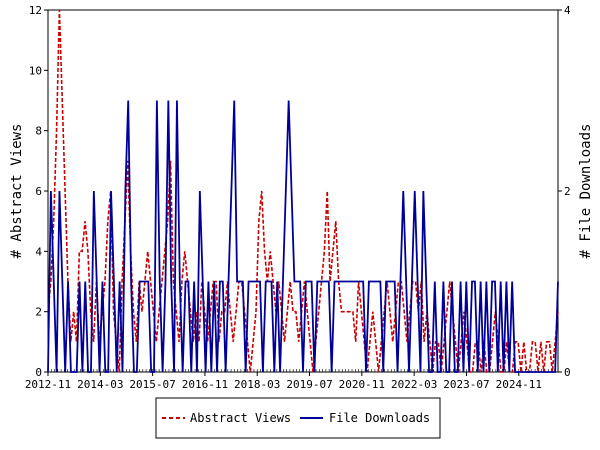 The height and width of the screenshot is (450, 600). Describe the element at coordinates (38, 372) in the screenshot. I see `left-tick-label: 0` at that location.